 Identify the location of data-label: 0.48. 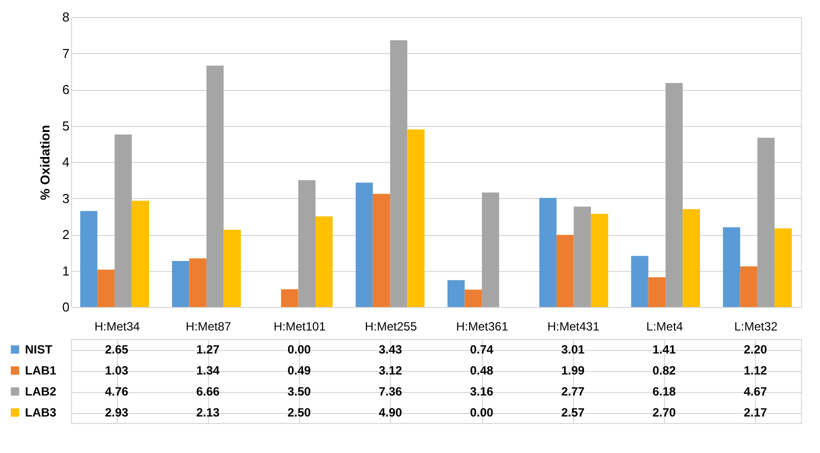
(482, 371).